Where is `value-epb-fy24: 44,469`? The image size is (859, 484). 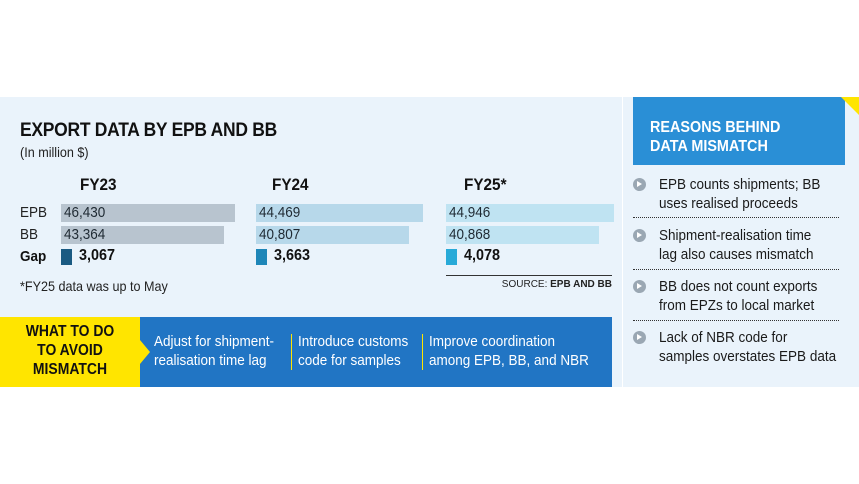
value-epb-fy24: 44,469 is located at coordinates (280, 212).